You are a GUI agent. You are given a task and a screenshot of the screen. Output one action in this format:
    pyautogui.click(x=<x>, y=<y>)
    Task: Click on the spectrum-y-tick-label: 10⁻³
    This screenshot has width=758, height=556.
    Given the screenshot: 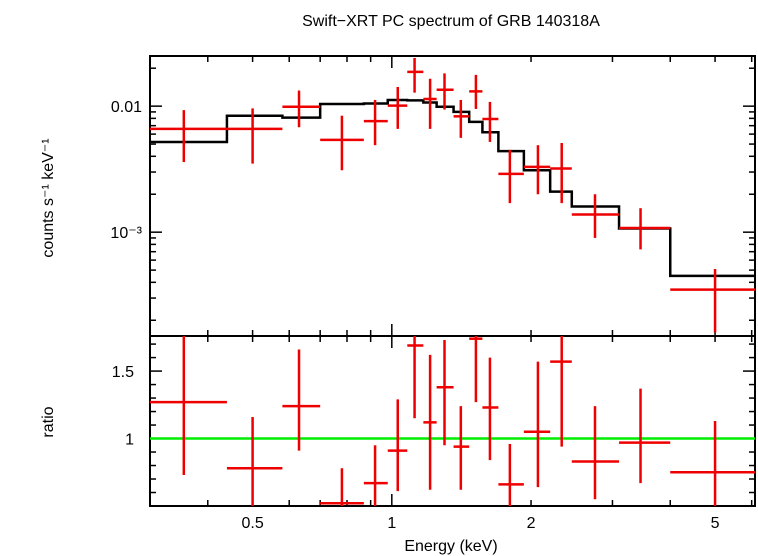 What is the action you would take?
    pyautogui.click(x=126, y=233)
    